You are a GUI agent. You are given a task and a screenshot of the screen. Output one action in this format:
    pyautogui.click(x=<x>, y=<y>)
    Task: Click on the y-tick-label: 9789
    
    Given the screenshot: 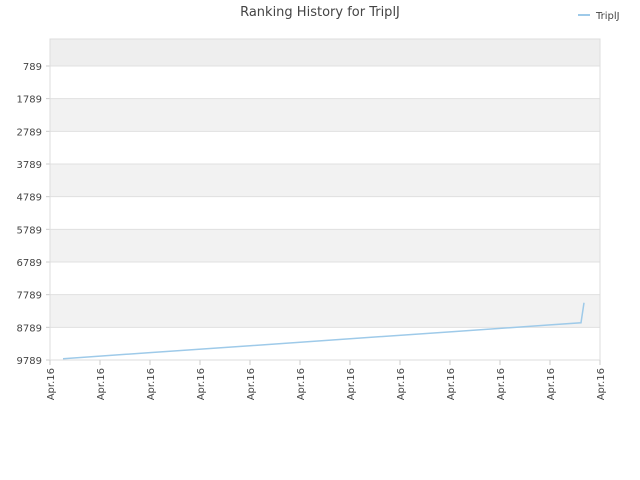 What is the action you would take?
    pyautogui.click(x=29, y=361)
    